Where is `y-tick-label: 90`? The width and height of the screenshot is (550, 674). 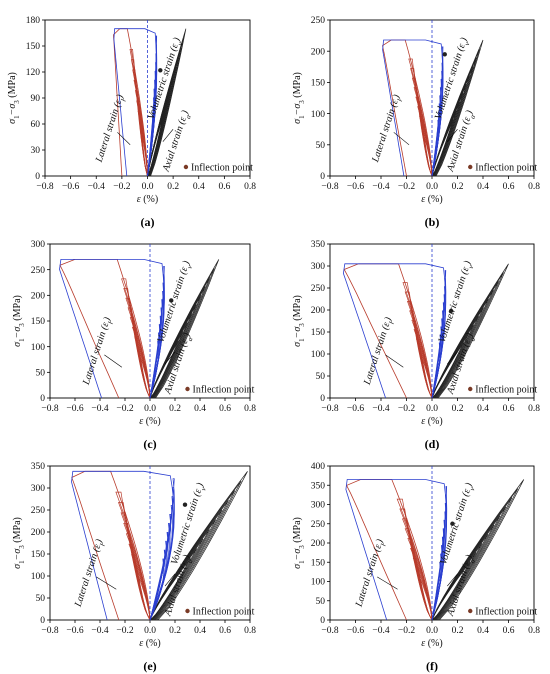 y-tick-label: 90 is located at coordinates (36, 99).